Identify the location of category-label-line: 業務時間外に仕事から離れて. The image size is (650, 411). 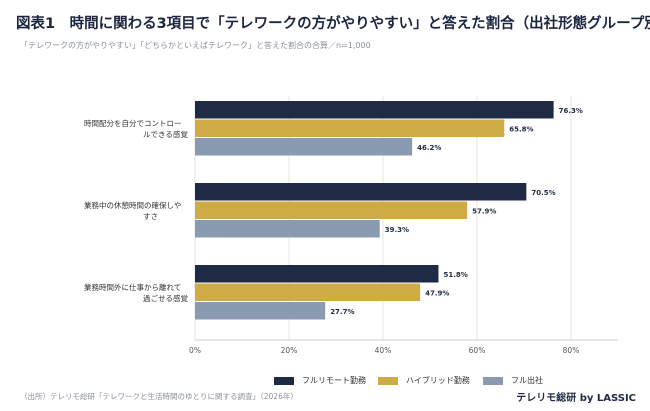
(132, 287).